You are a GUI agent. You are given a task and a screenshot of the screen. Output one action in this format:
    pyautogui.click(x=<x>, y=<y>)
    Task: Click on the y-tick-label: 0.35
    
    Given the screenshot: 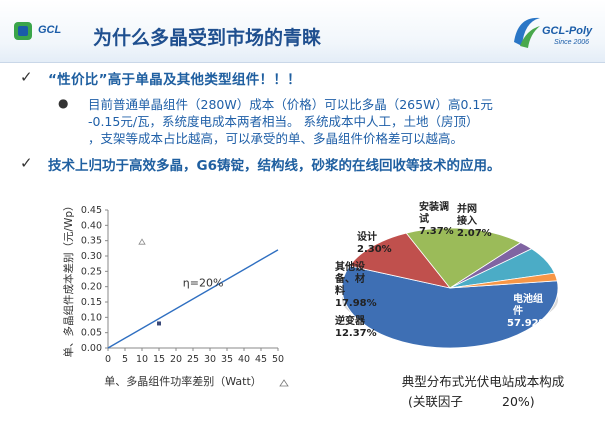 What is the action you would take?
    pyautogui.click(x=91, y=241)
    